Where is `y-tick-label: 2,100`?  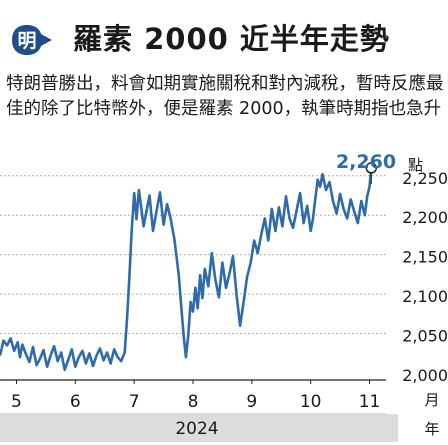
y-tick-label: 2,100 is located at coordinates (425, 296).